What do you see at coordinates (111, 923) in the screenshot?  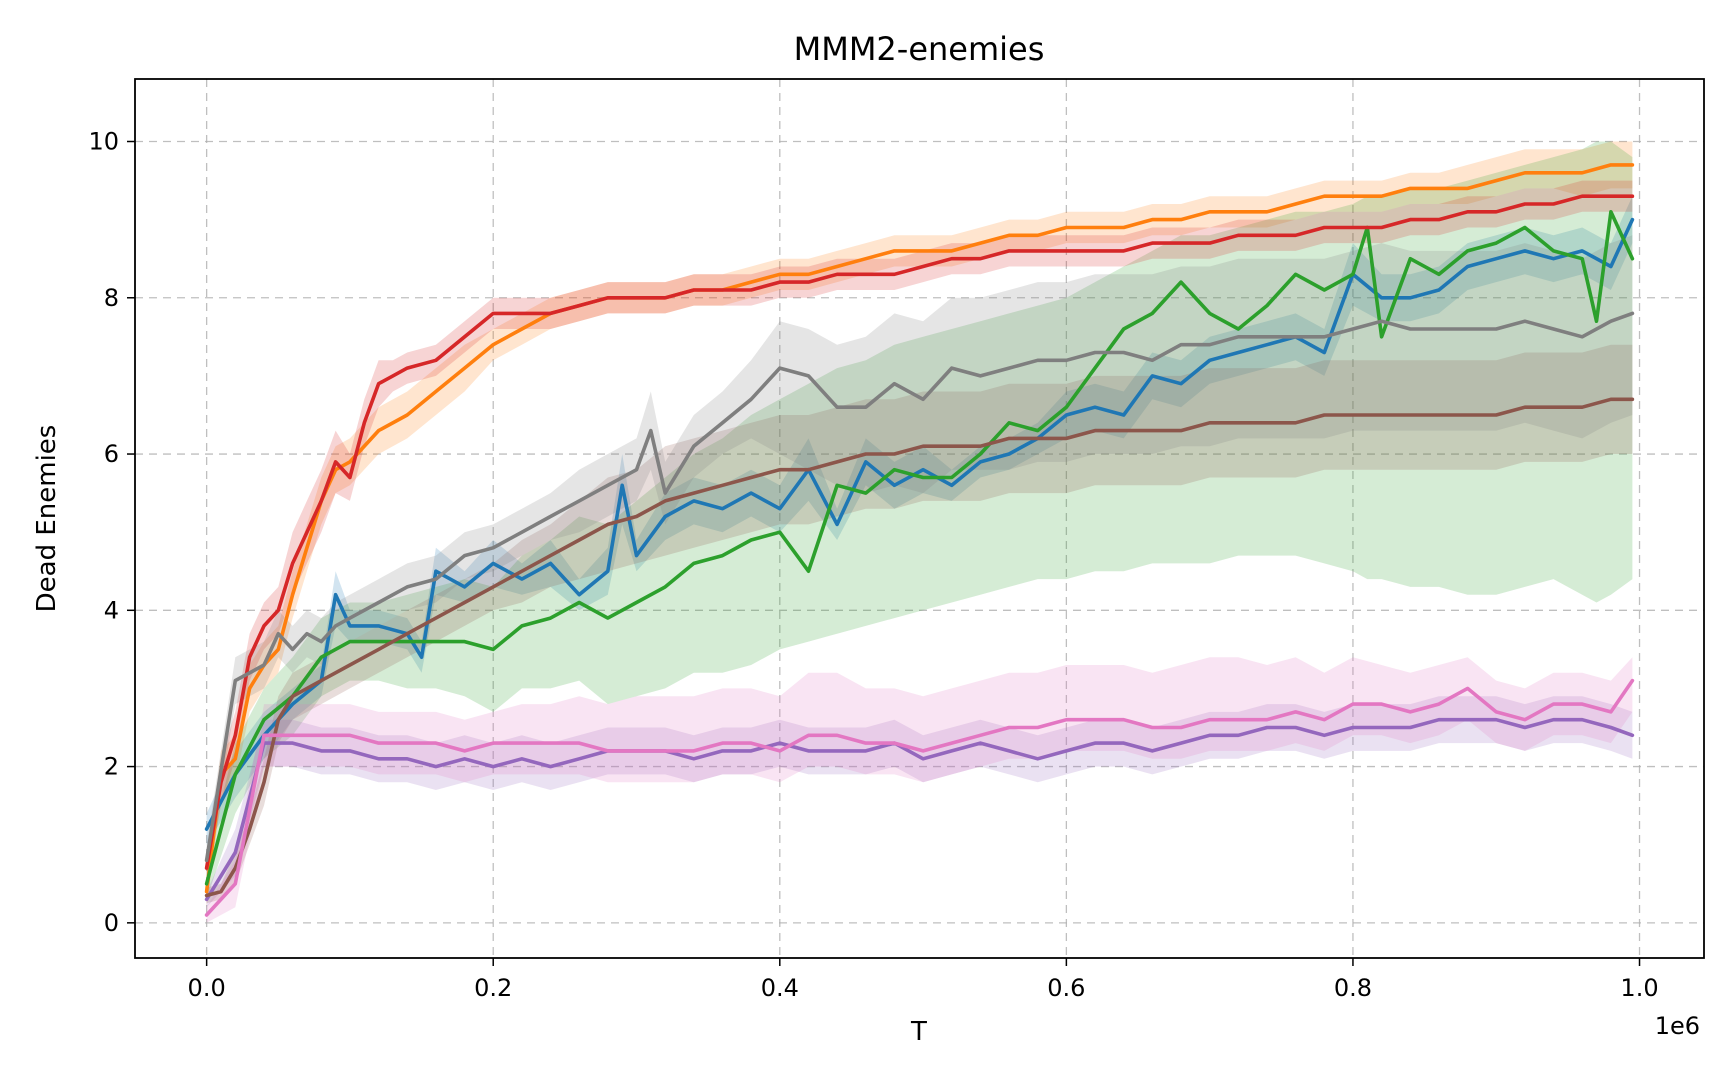 I see `y-tick-label-0: 0` at bounding box center [111, 923].